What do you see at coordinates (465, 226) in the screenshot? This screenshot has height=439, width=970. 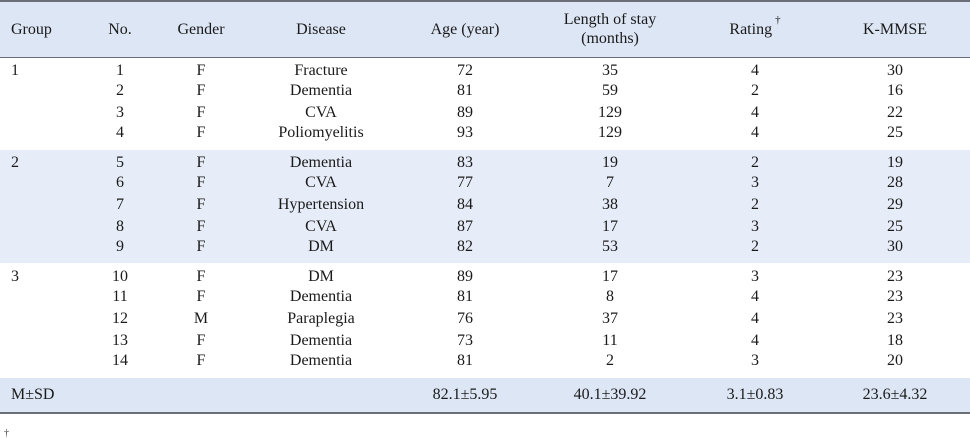 I see `cell-age: 87` at bounding box center [465, 226].